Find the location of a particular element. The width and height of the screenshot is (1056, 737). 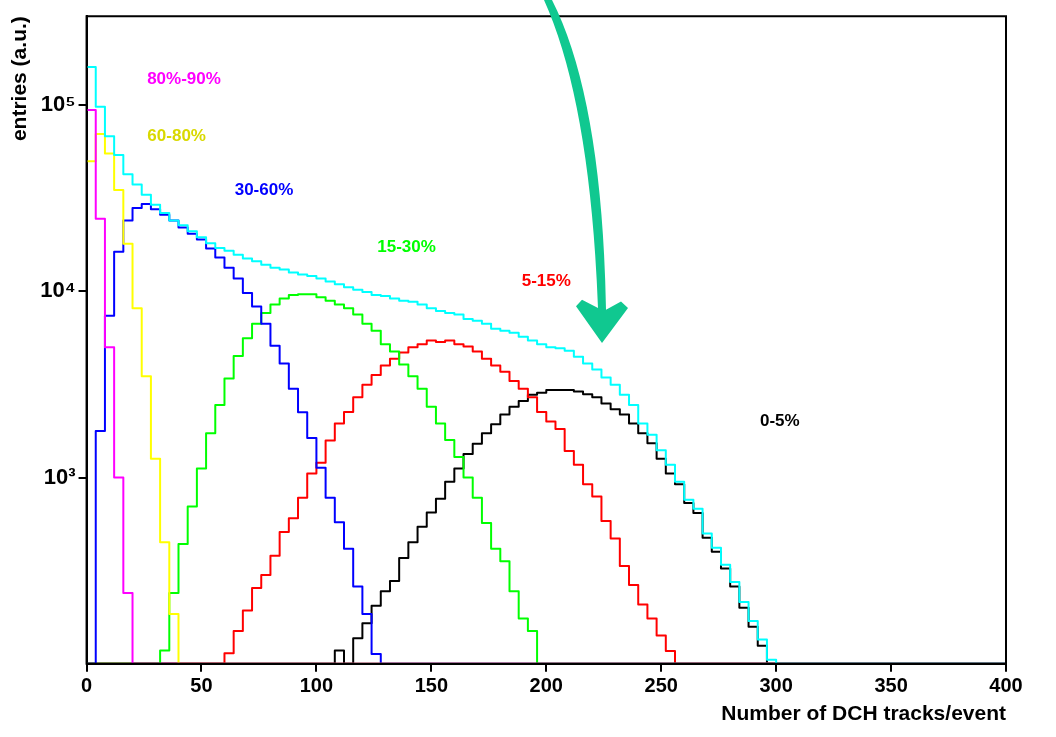

x-axis-title: Number of DCH tracks/event is located at coordinates (863, 713).